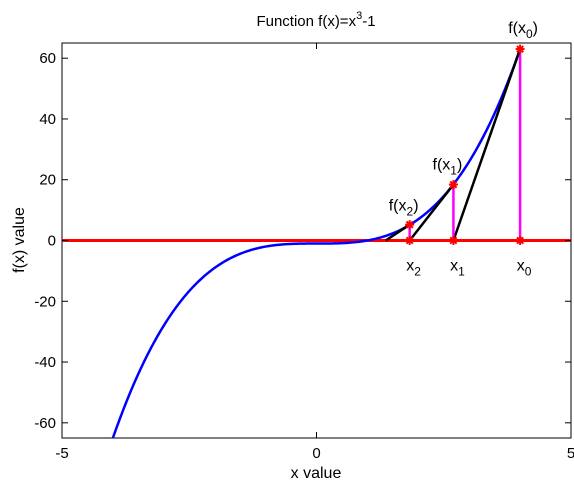  I want to click on y-tick-label-6: 60, so click(47, 58).